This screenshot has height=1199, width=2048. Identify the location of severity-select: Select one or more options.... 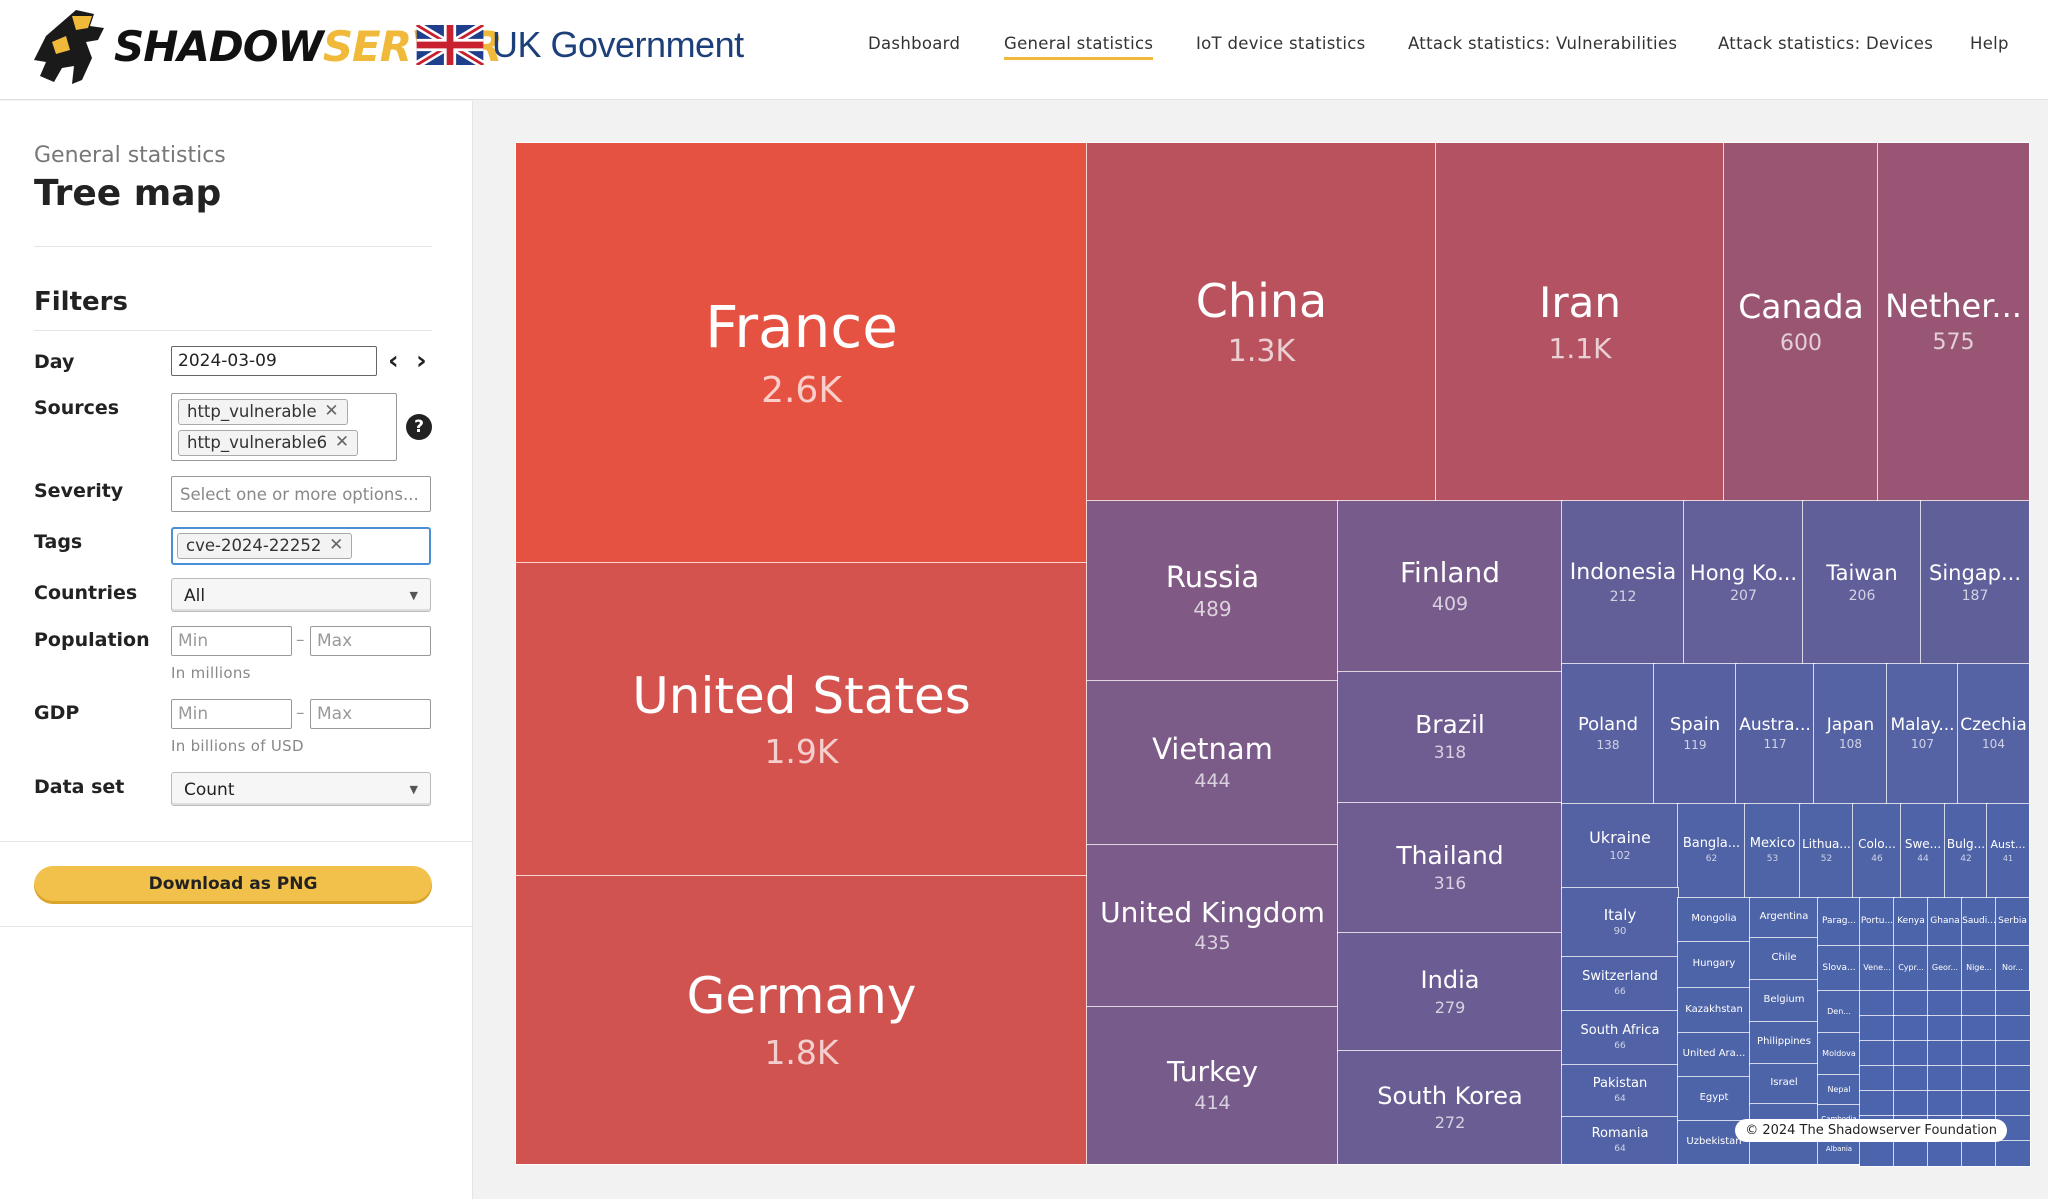
(301, 494).